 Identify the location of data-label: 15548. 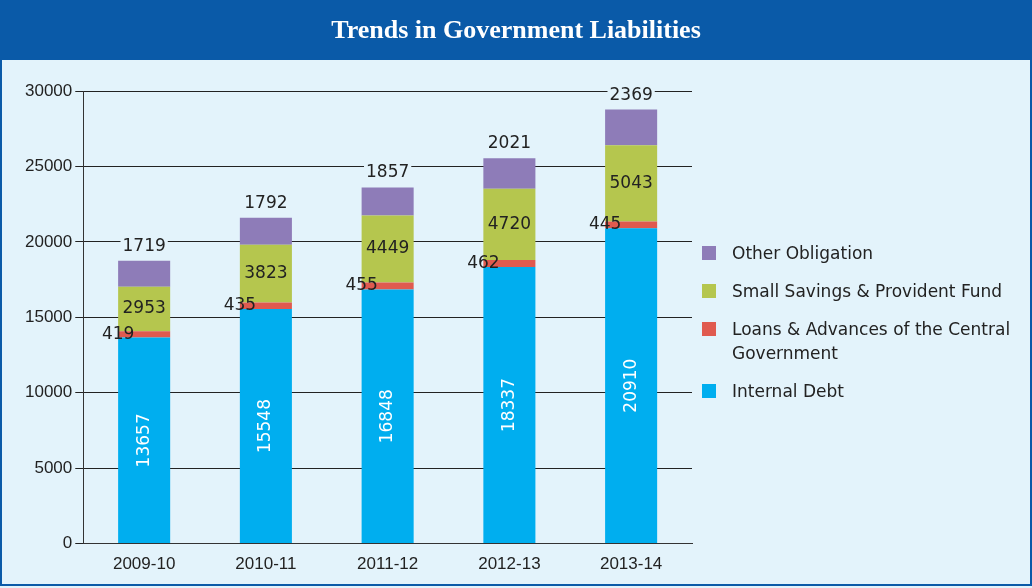
(264, 426).